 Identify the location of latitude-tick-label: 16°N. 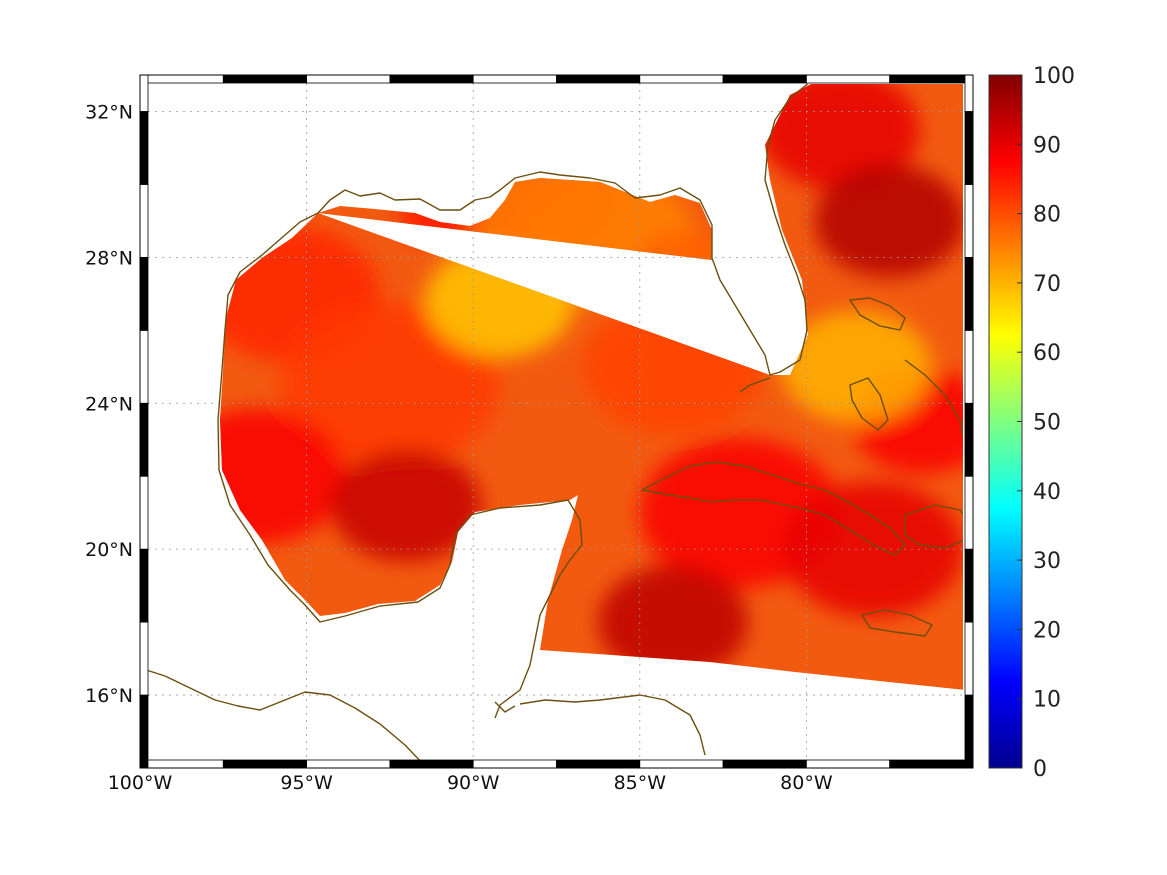
(109, 696).